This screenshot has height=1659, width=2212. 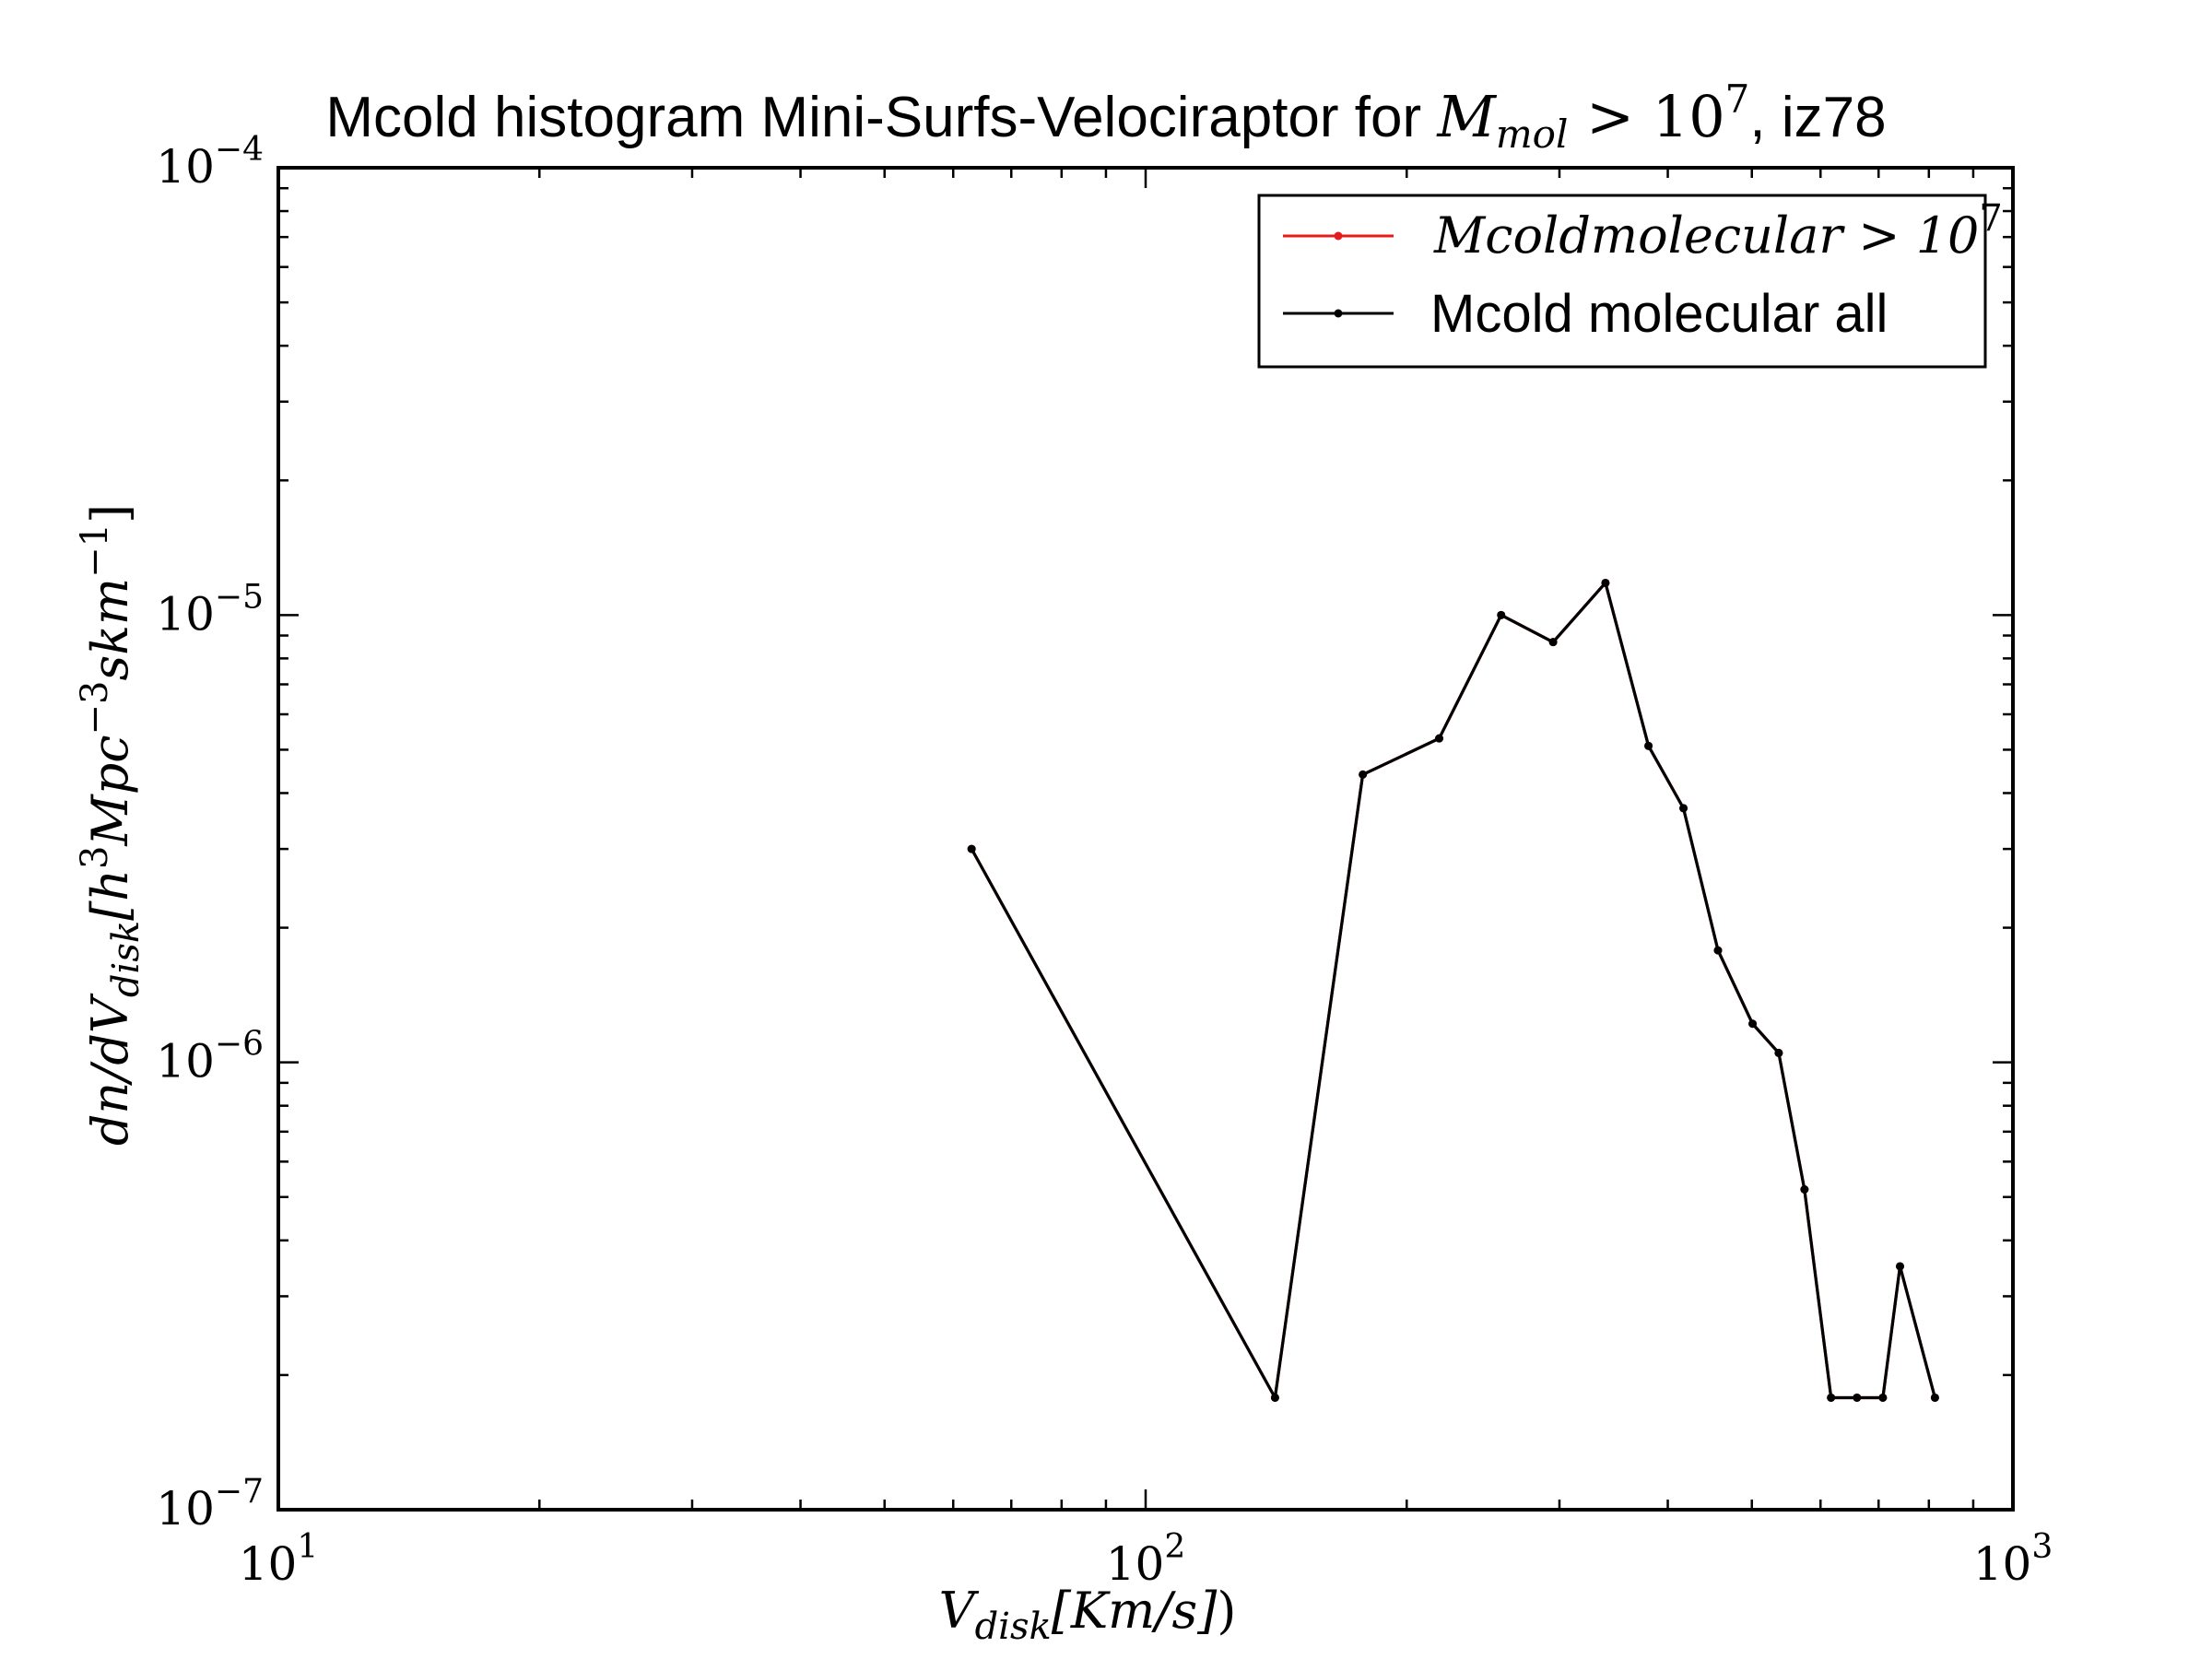 I want to click on y-label-part1: dn/dV, so click(x=110, y=1069).